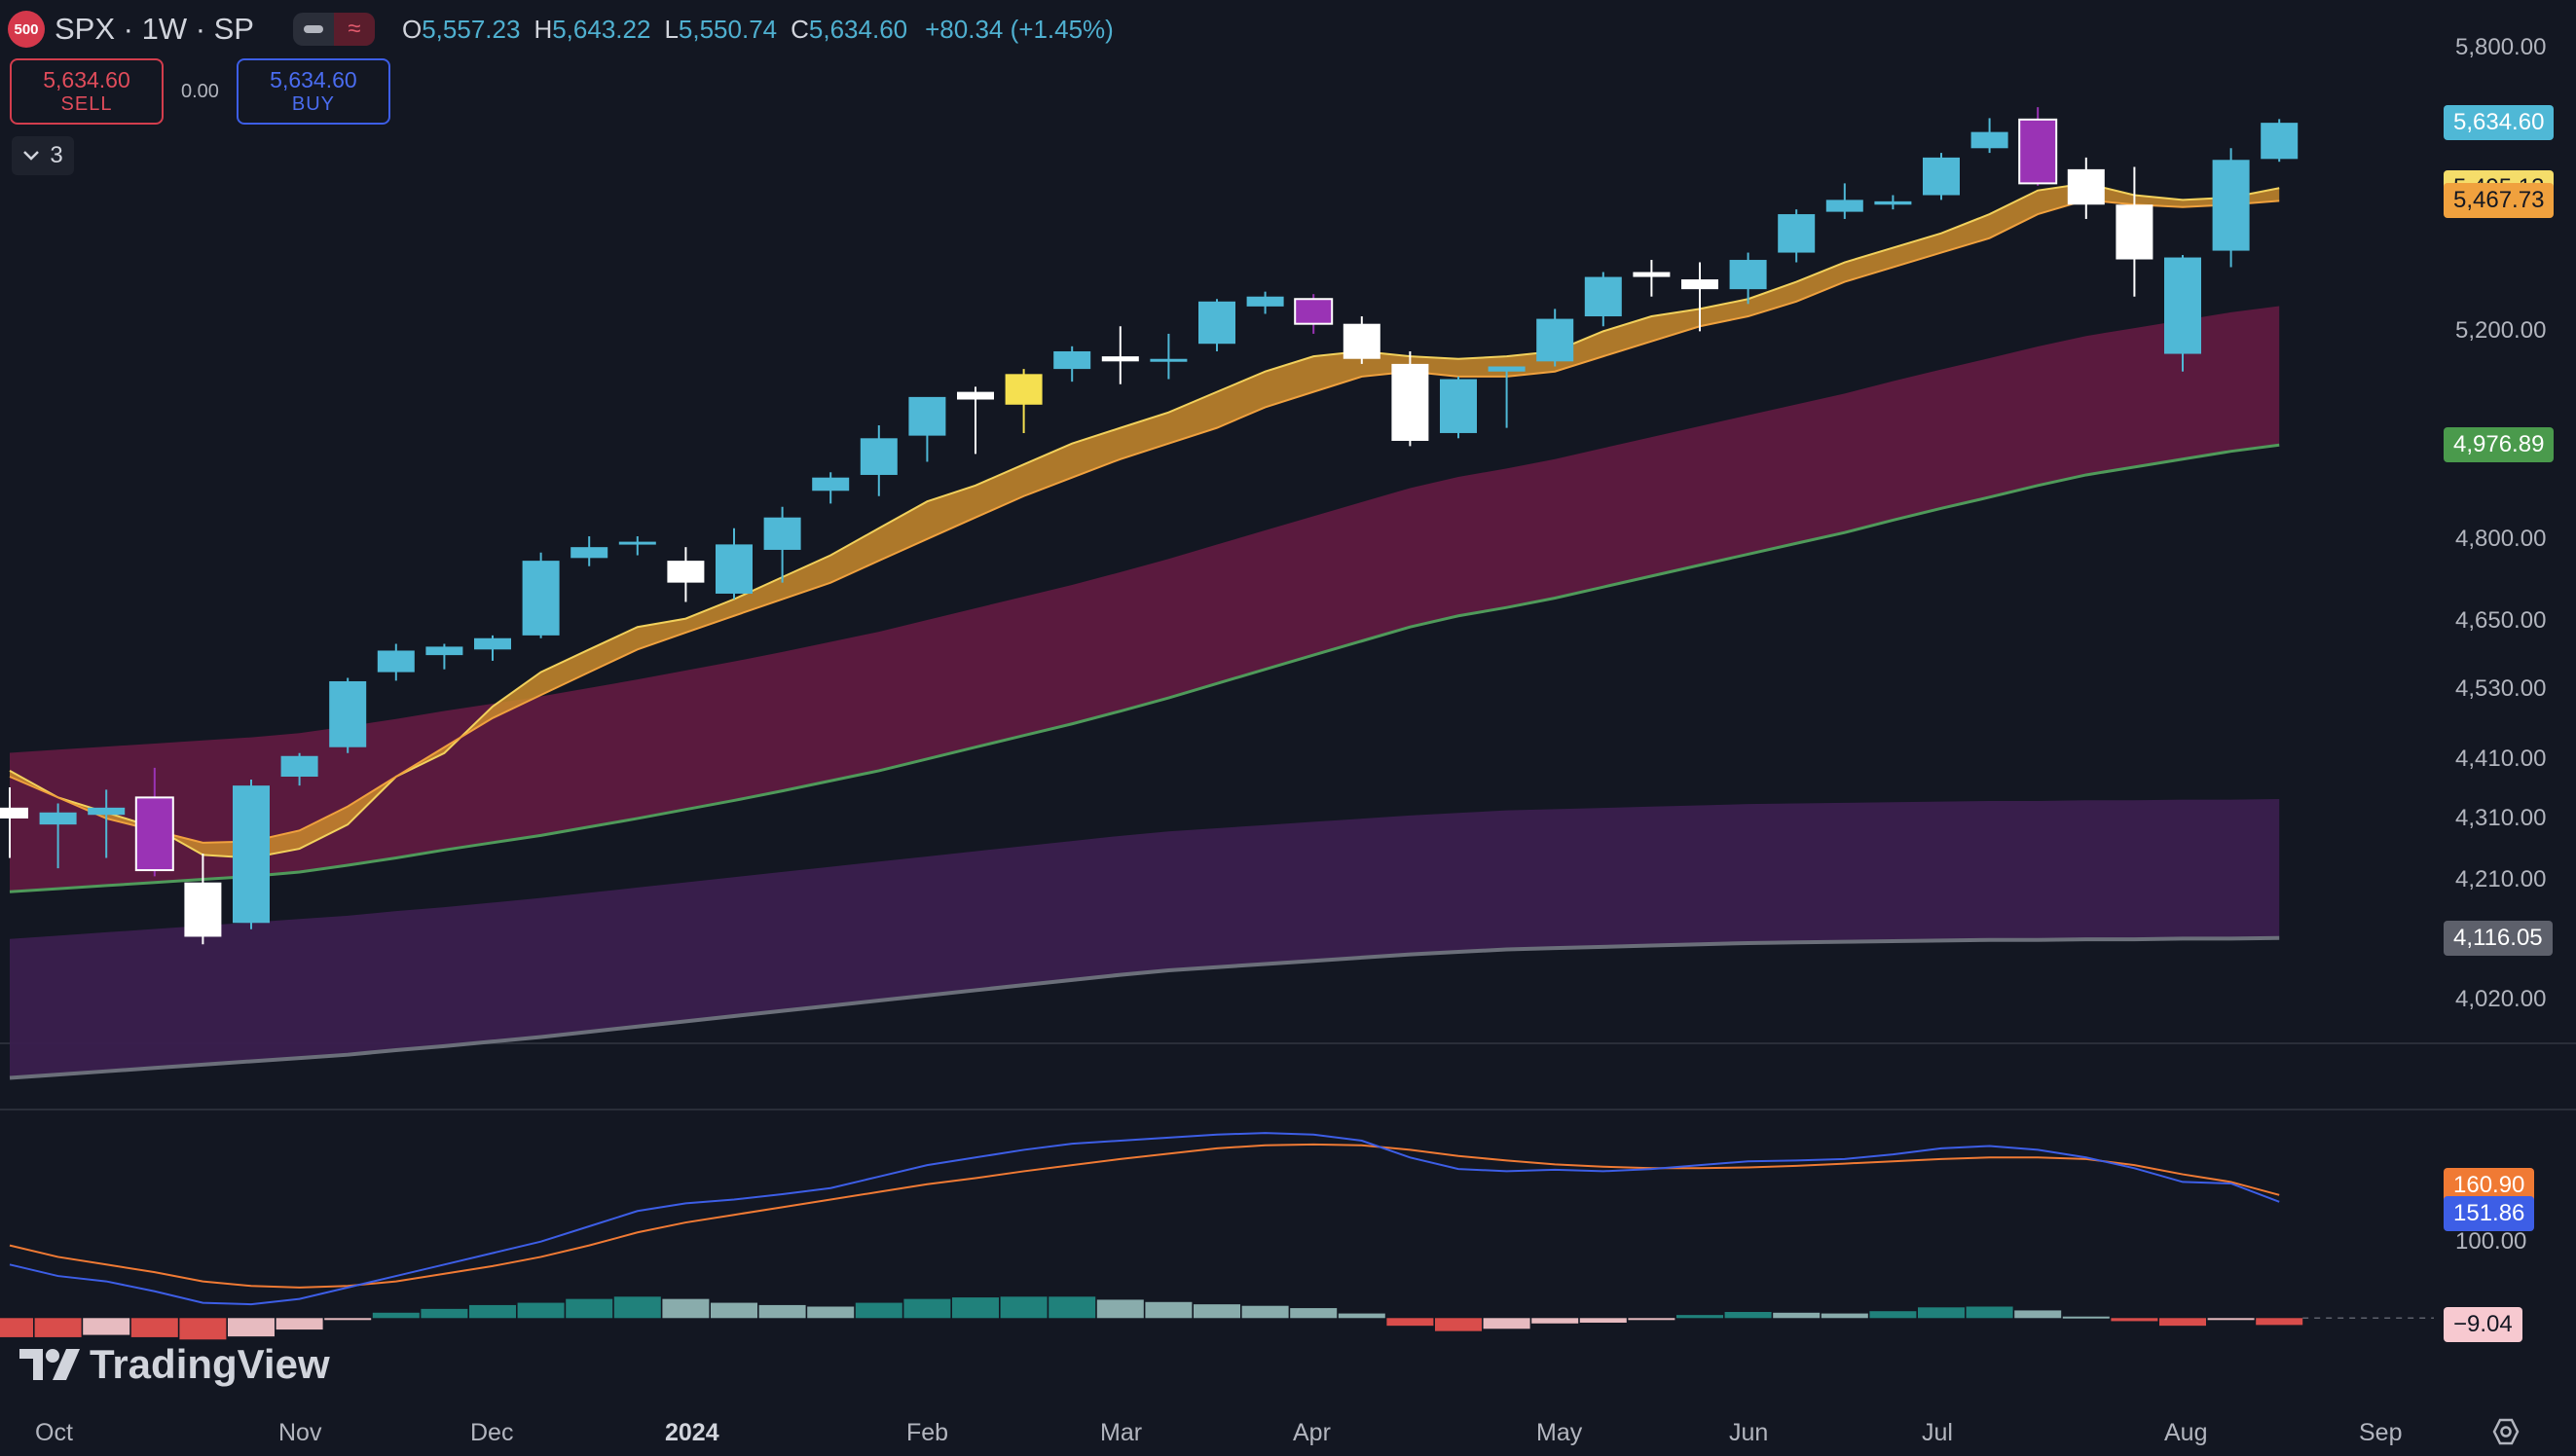  I want to click on time-axis-label: Jul, so click(1937, 1432).